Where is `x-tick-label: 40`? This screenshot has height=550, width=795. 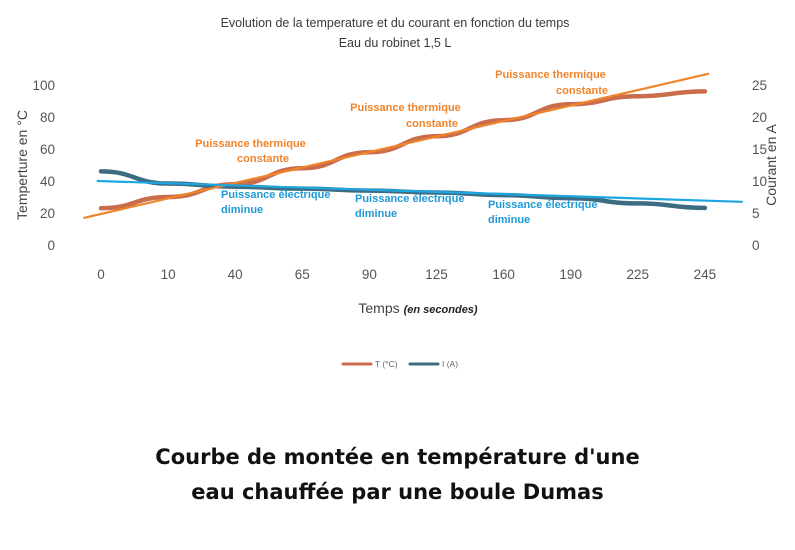 x-tick-label: 40 is located at coordinates (235, 274).